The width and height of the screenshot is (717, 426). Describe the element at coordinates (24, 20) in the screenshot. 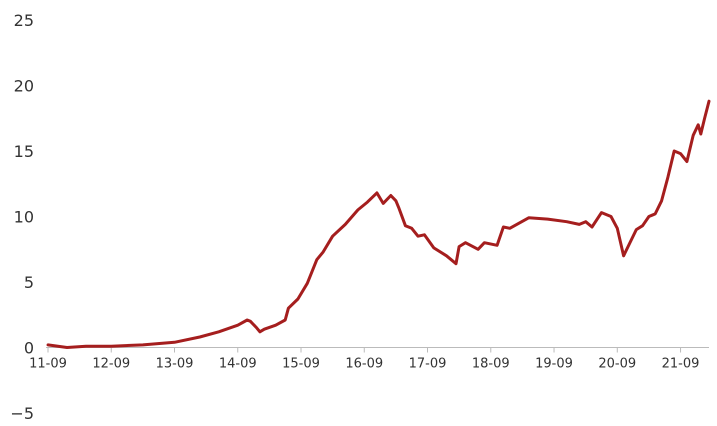

I see `y-tick-label: 25` at that location.